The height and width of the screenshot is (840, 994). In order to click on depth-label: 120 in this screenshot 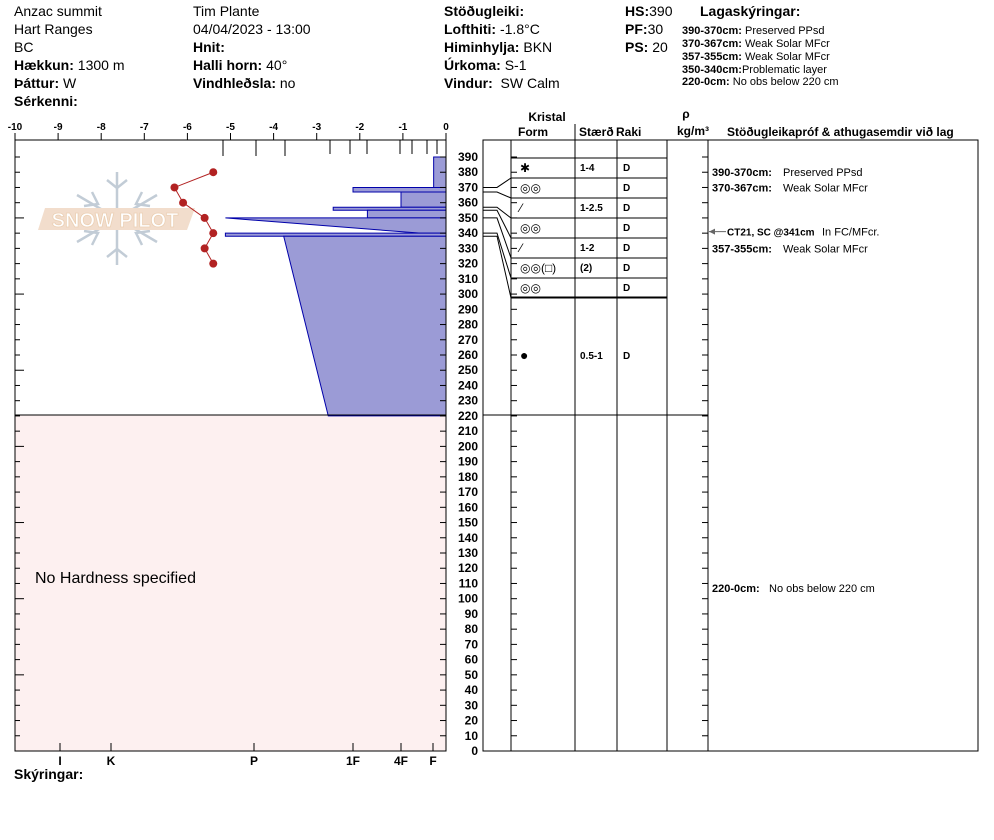, I will do `click(468, 568)`.